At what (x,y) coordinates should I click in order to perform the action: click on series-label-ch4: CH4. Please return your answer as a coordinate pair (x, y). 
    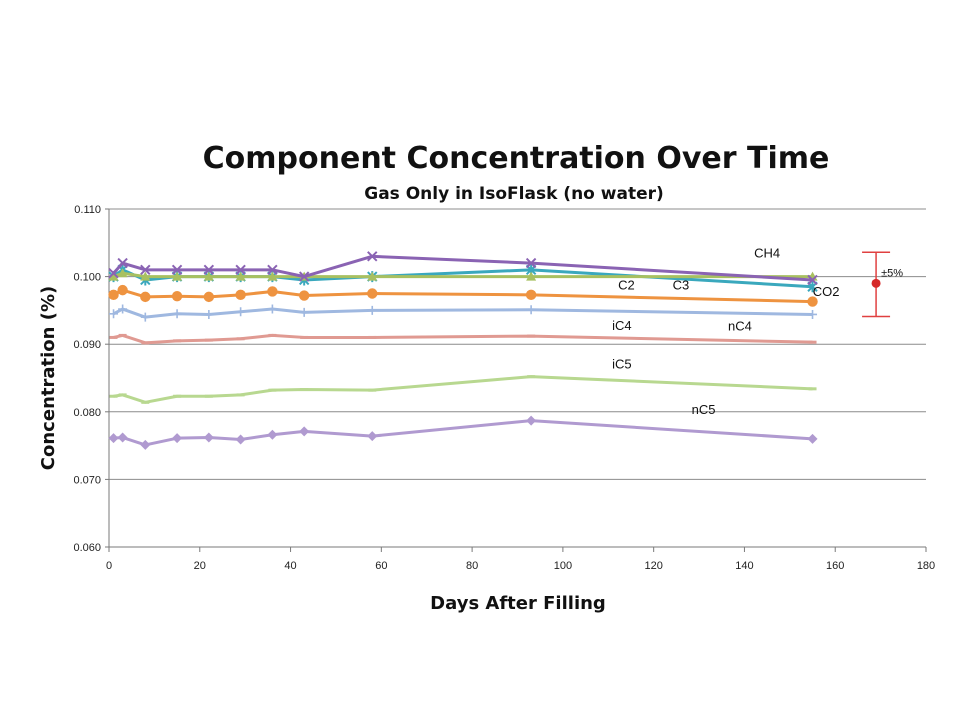
    Looking at the image, I should click on (767, 253).